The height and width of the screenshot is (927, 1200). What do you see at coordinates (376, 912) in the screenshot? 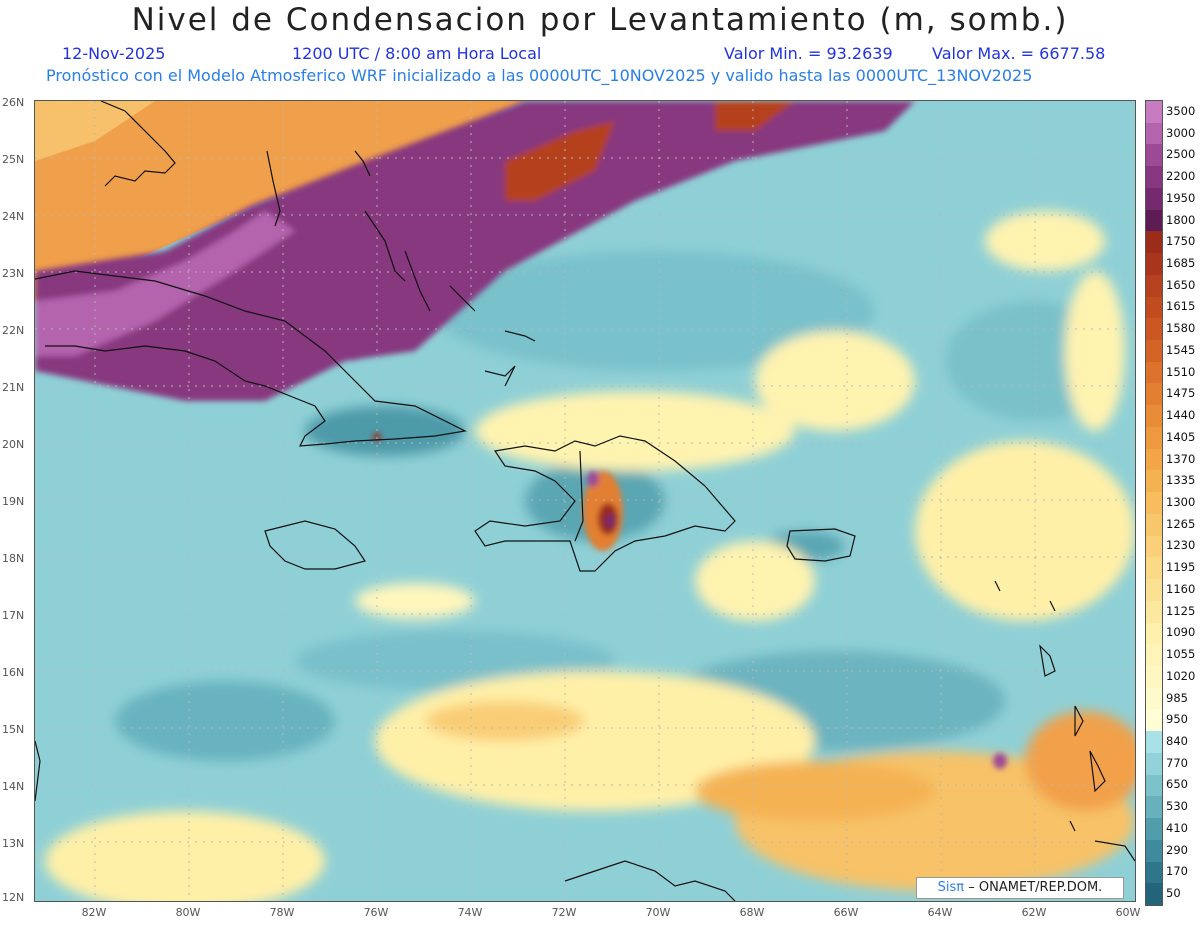
I see `lon-label: 76W` at bounding box center [376, 912].